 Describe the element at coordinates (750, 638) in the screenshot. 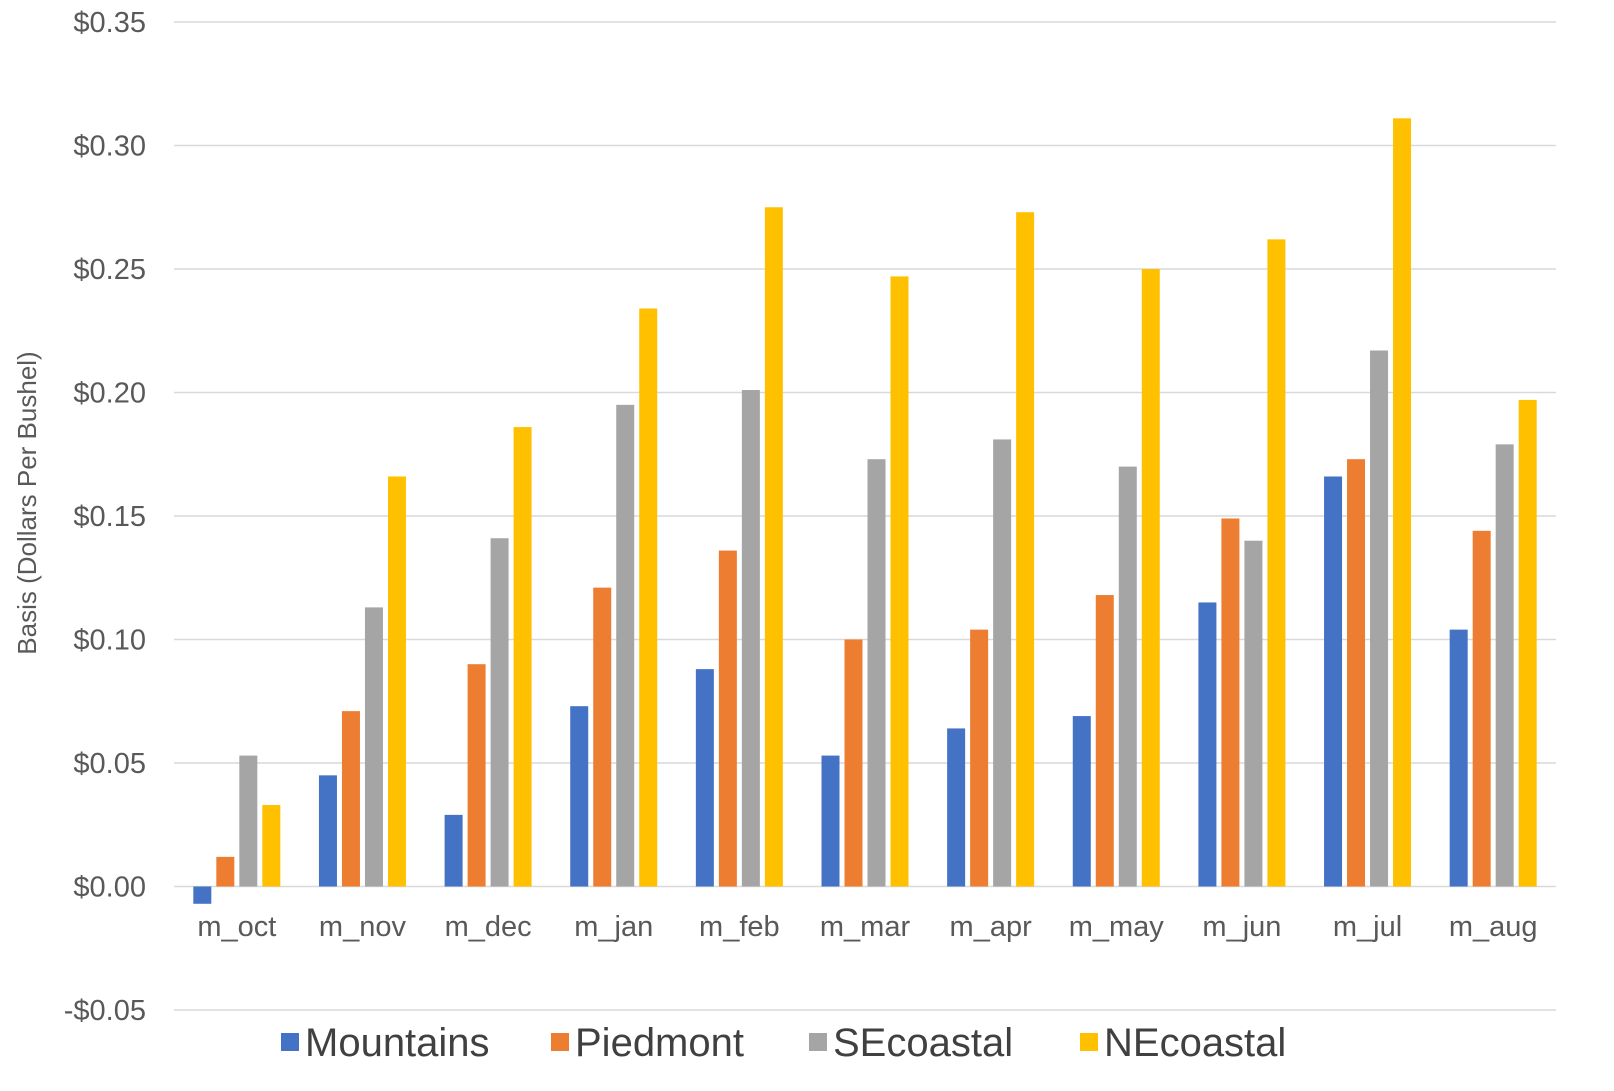

I see `bar-secoastal-m-feb` at that location.